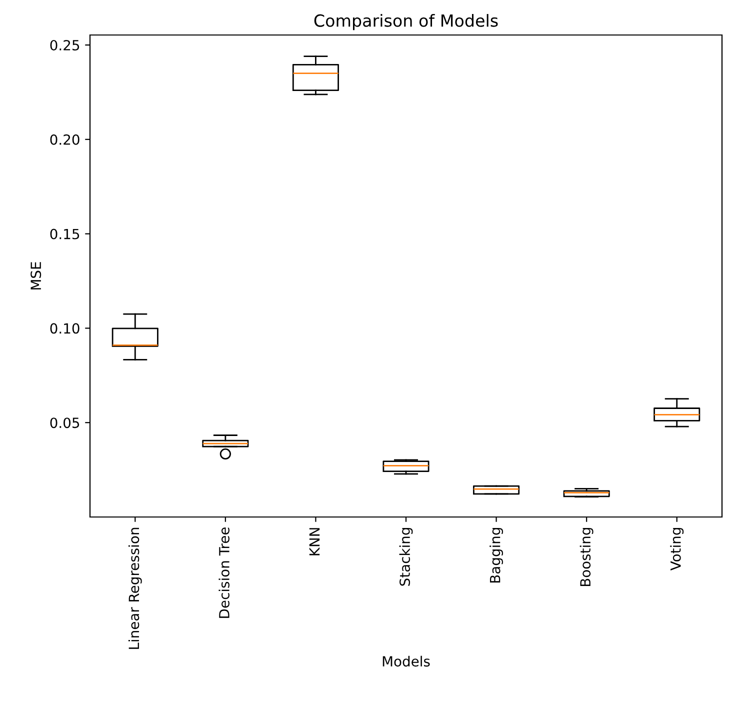  I want to click on y-tick-label: 0.20, so click(65, 139).